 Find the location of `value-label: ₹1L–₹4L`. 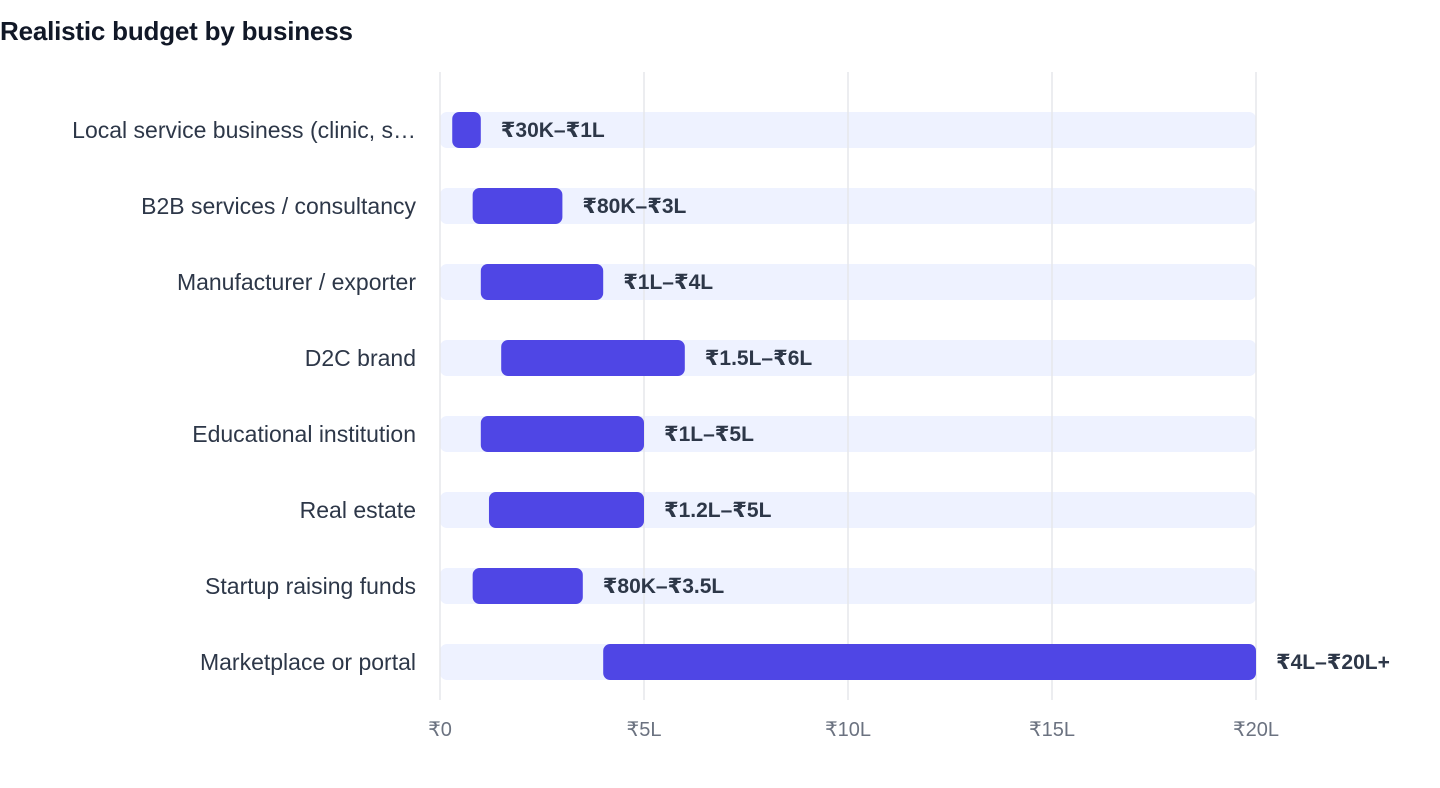

value-label: ₹1L–₹4L is located at coordinates (668, 282).